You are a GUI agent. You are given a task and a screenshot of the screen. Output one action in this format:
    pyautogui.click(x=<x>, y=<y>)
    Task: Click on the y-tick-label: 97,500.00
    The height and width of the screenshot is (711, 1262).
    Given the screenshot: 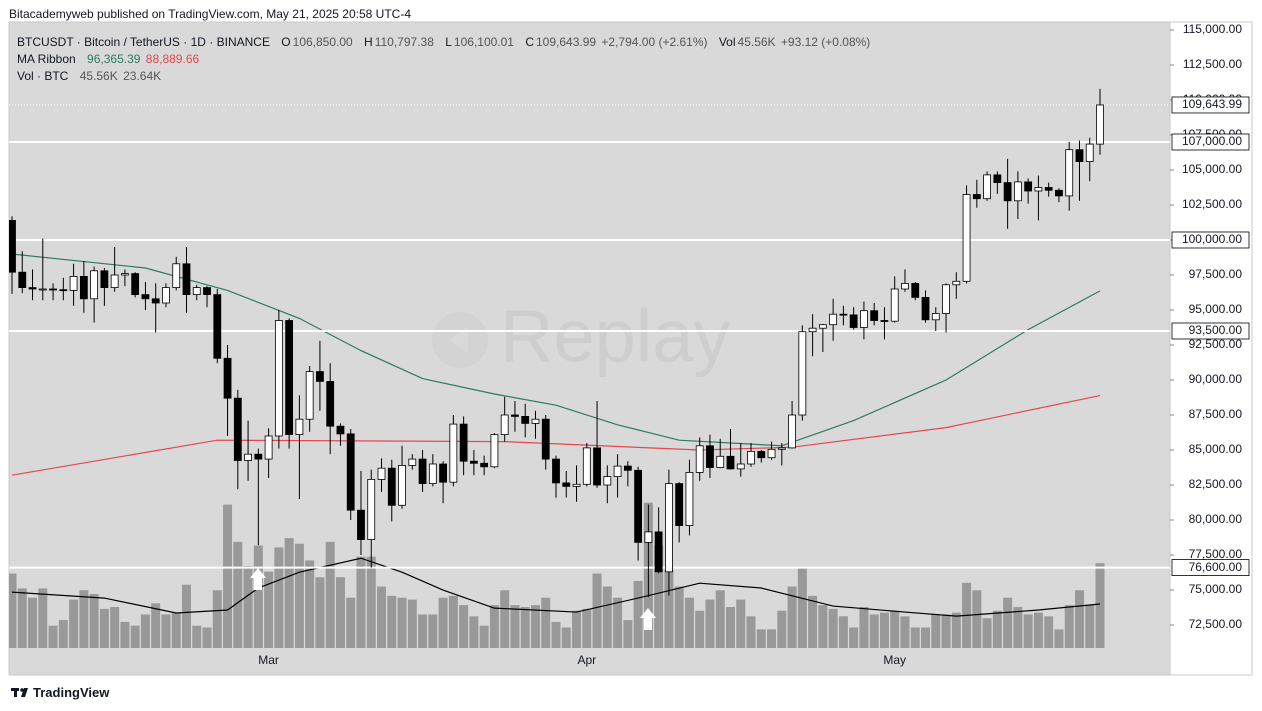 What is the action you would take?
    pyautogui.click(x=1216, y=274)
    